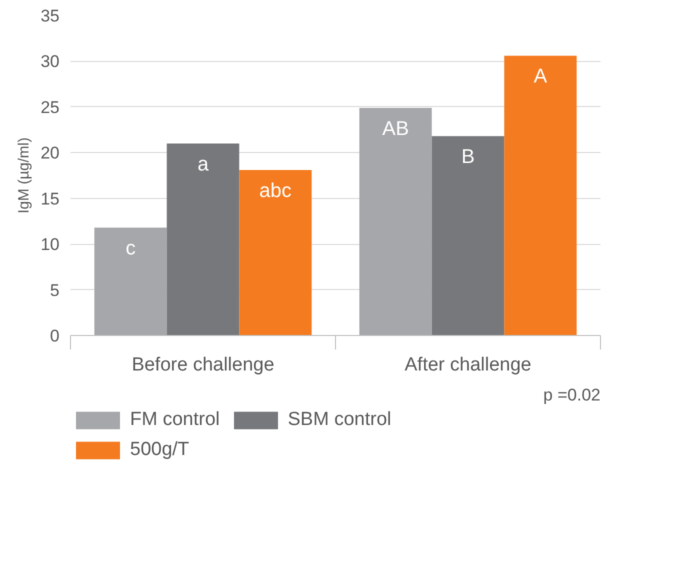 Image resolution: width=674 pixels, height=577 pixels. Describe the element at coordinates (468, 157) in the screenshot. I see `data-label: B` at that location.